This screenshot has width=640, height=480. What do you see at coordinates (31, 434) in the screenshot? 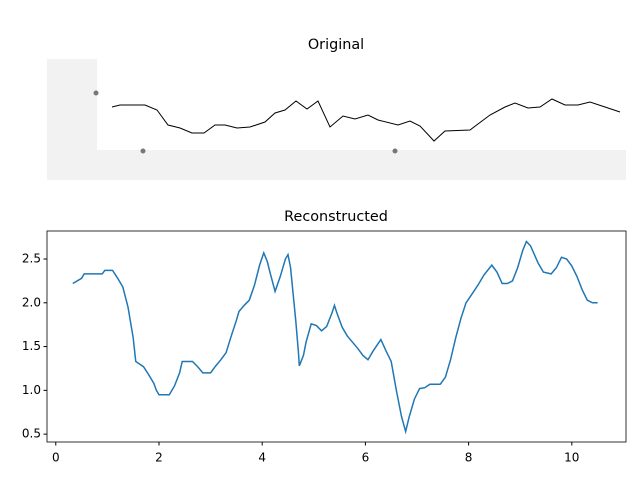
I see `y-tick-label: 0.5` at bounding box center [31, 434].